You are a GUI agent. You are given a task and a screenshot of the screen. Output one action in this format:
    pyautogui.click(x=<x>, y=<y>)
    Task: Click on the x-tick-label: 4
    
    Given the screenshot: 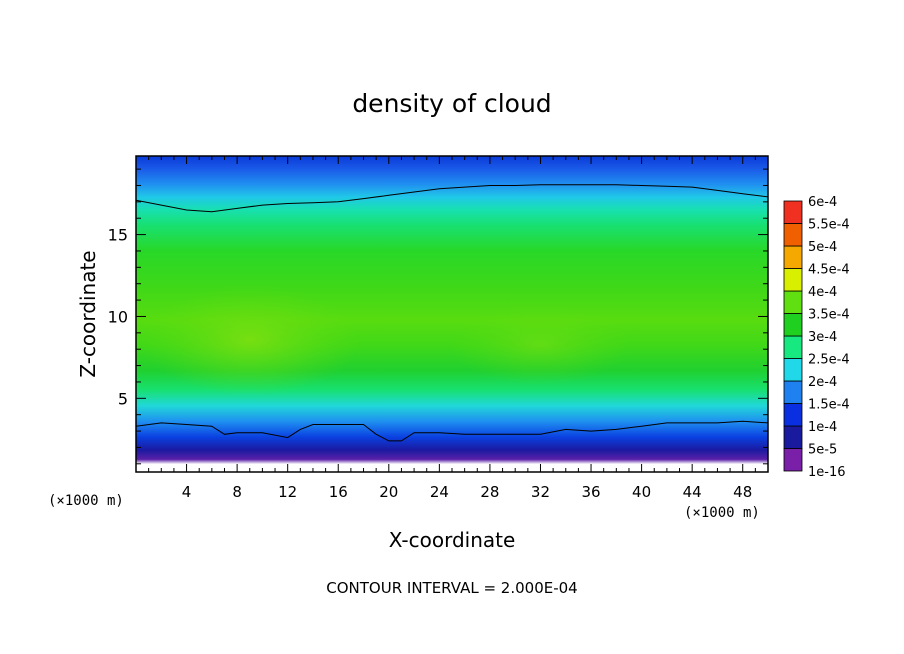 What is the action you would take?
    pyautogui.click(x=187, y=492)
    